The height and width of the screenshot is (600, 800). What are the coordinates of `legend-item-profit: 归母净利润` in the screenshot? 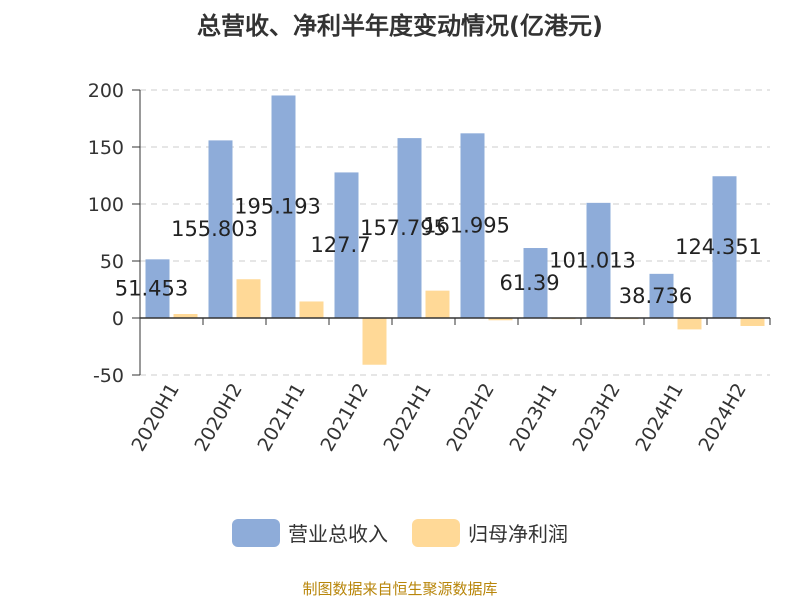 It's located at (490, 532).